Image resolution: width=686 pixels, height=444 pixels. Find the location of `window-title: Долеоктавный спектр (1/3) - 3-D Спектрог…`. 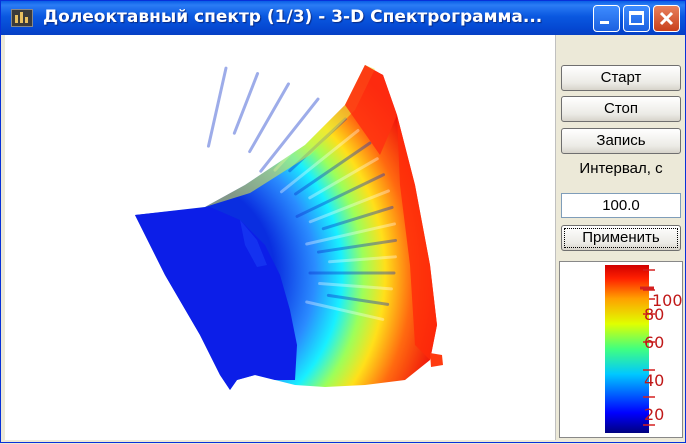

window-title: Долеоктавный спектр (1/3) - 3-D Спектрог… is located at coordinates (293, 17).